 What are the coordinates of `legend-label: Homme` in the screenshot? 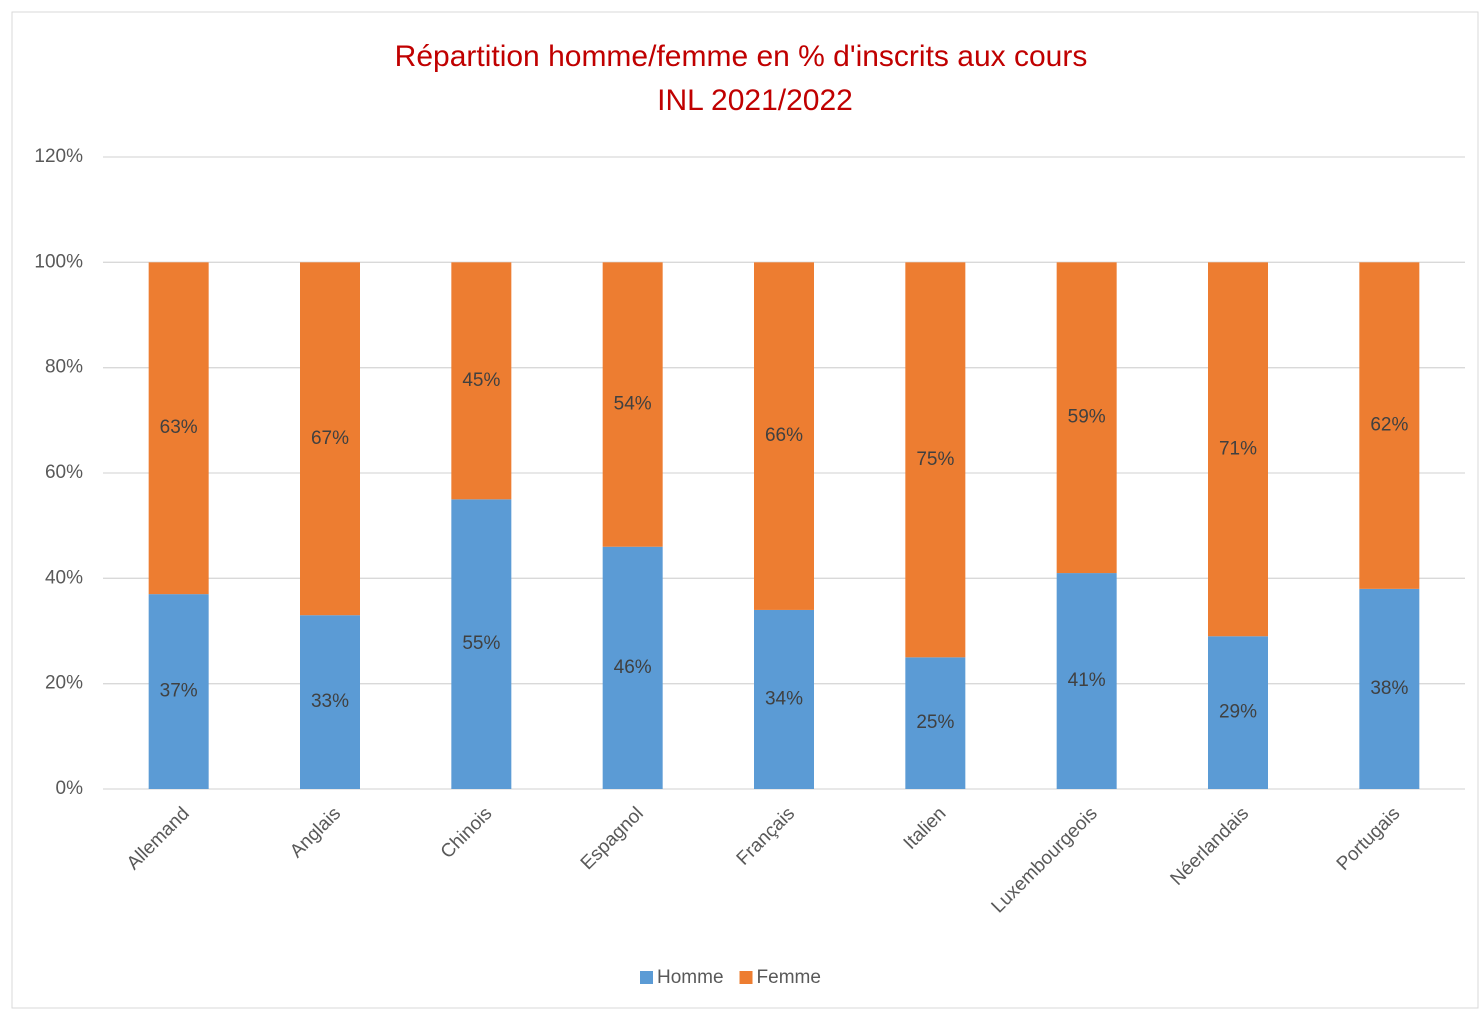 It's located at (690, 977).